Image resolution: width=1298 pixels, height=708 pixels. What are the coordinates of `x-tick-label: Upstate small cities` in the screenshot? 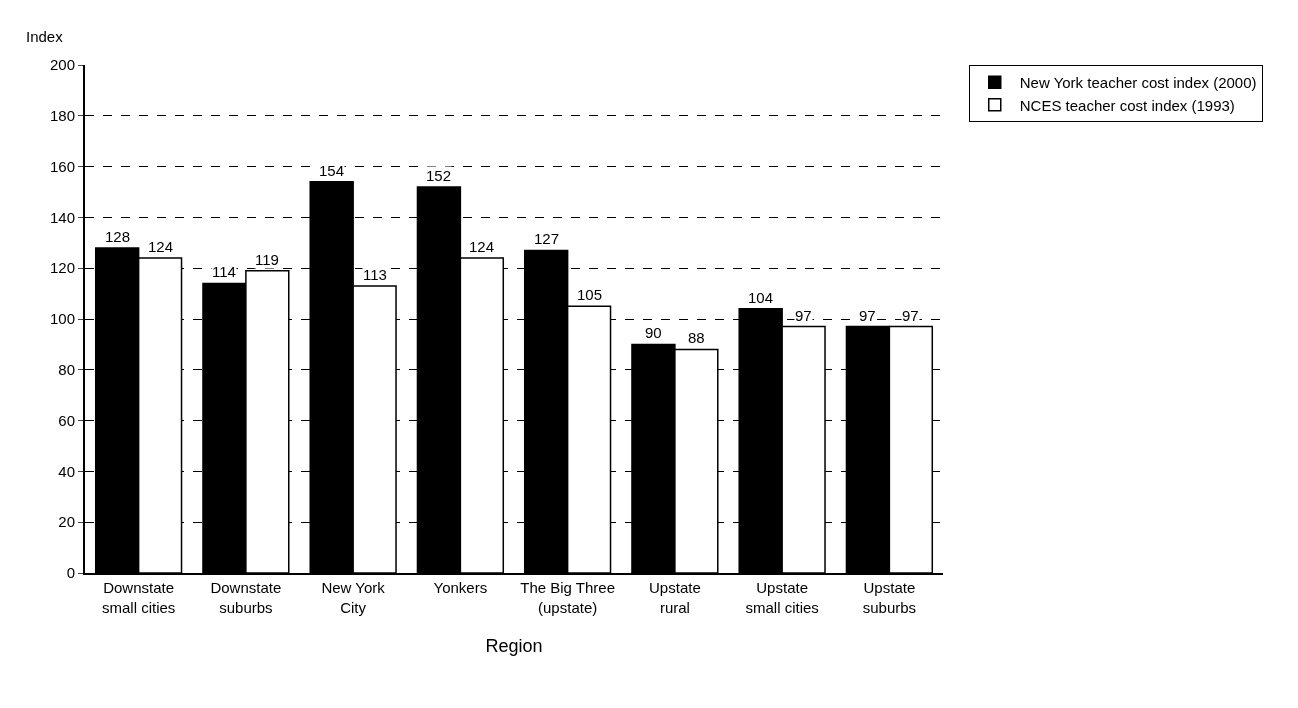 It's located at (782, 597).